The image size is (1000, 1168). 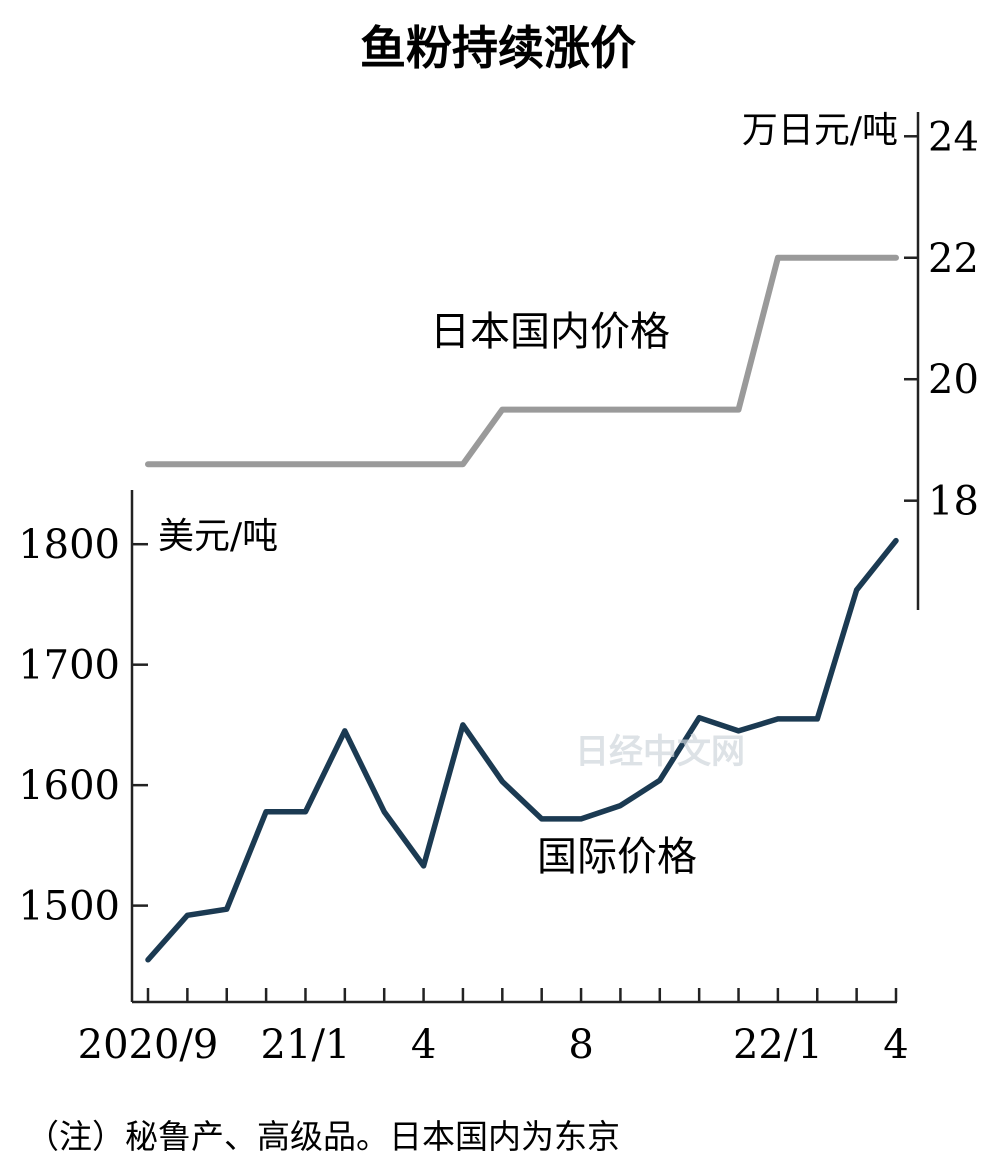 What do you see at coordinates (498, 48) in the screenshot?
I see `chart-title: 鱼粉持续涨价` at bounding box center [498, 48].